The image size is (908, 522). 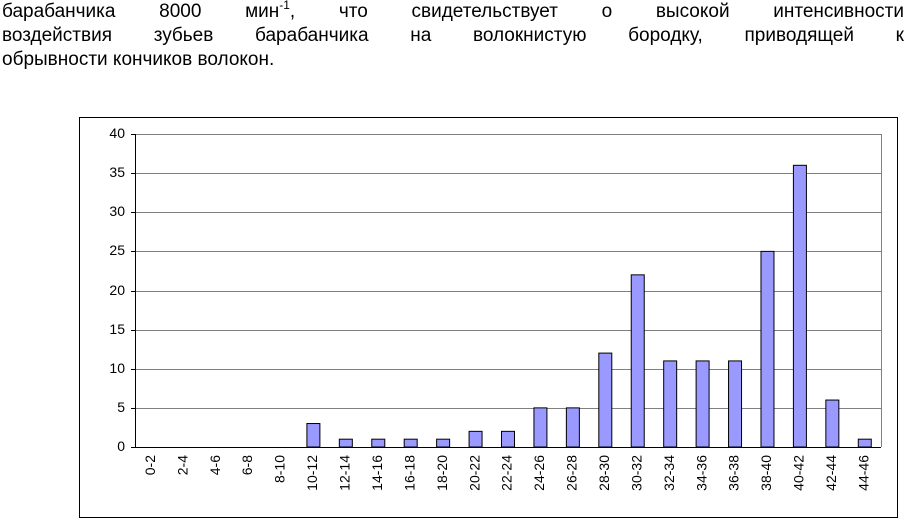 I want to click on x-tick-label: 18-20, so click(x=442, y=473).